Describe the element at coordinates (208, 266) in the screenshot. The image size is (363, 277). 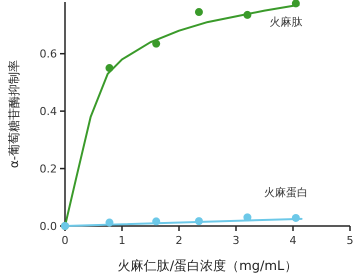
I see `x-axis-title: 火麻仁肽/蛋白浓度（mg/mL）` at that location.